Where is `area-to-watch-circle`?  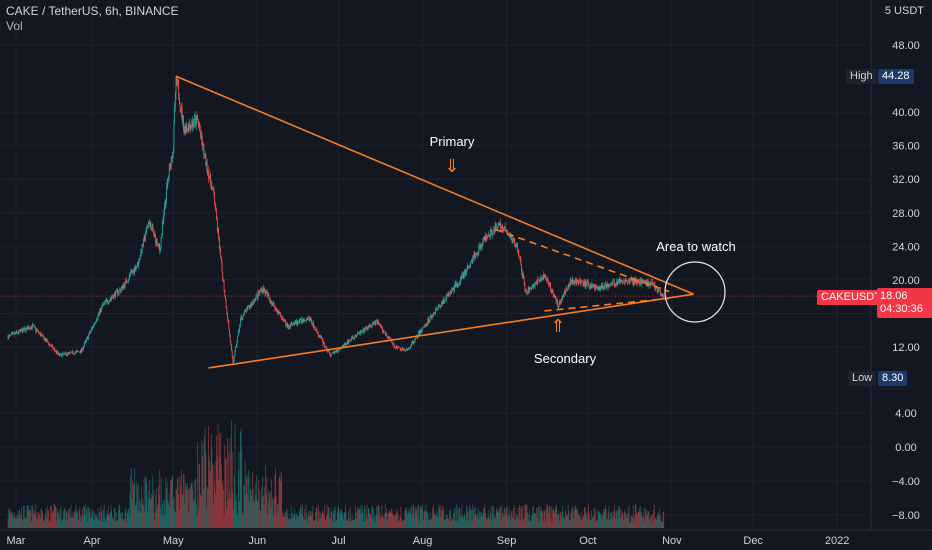 area-to-watch-circle is located at coordinates (695, 292).